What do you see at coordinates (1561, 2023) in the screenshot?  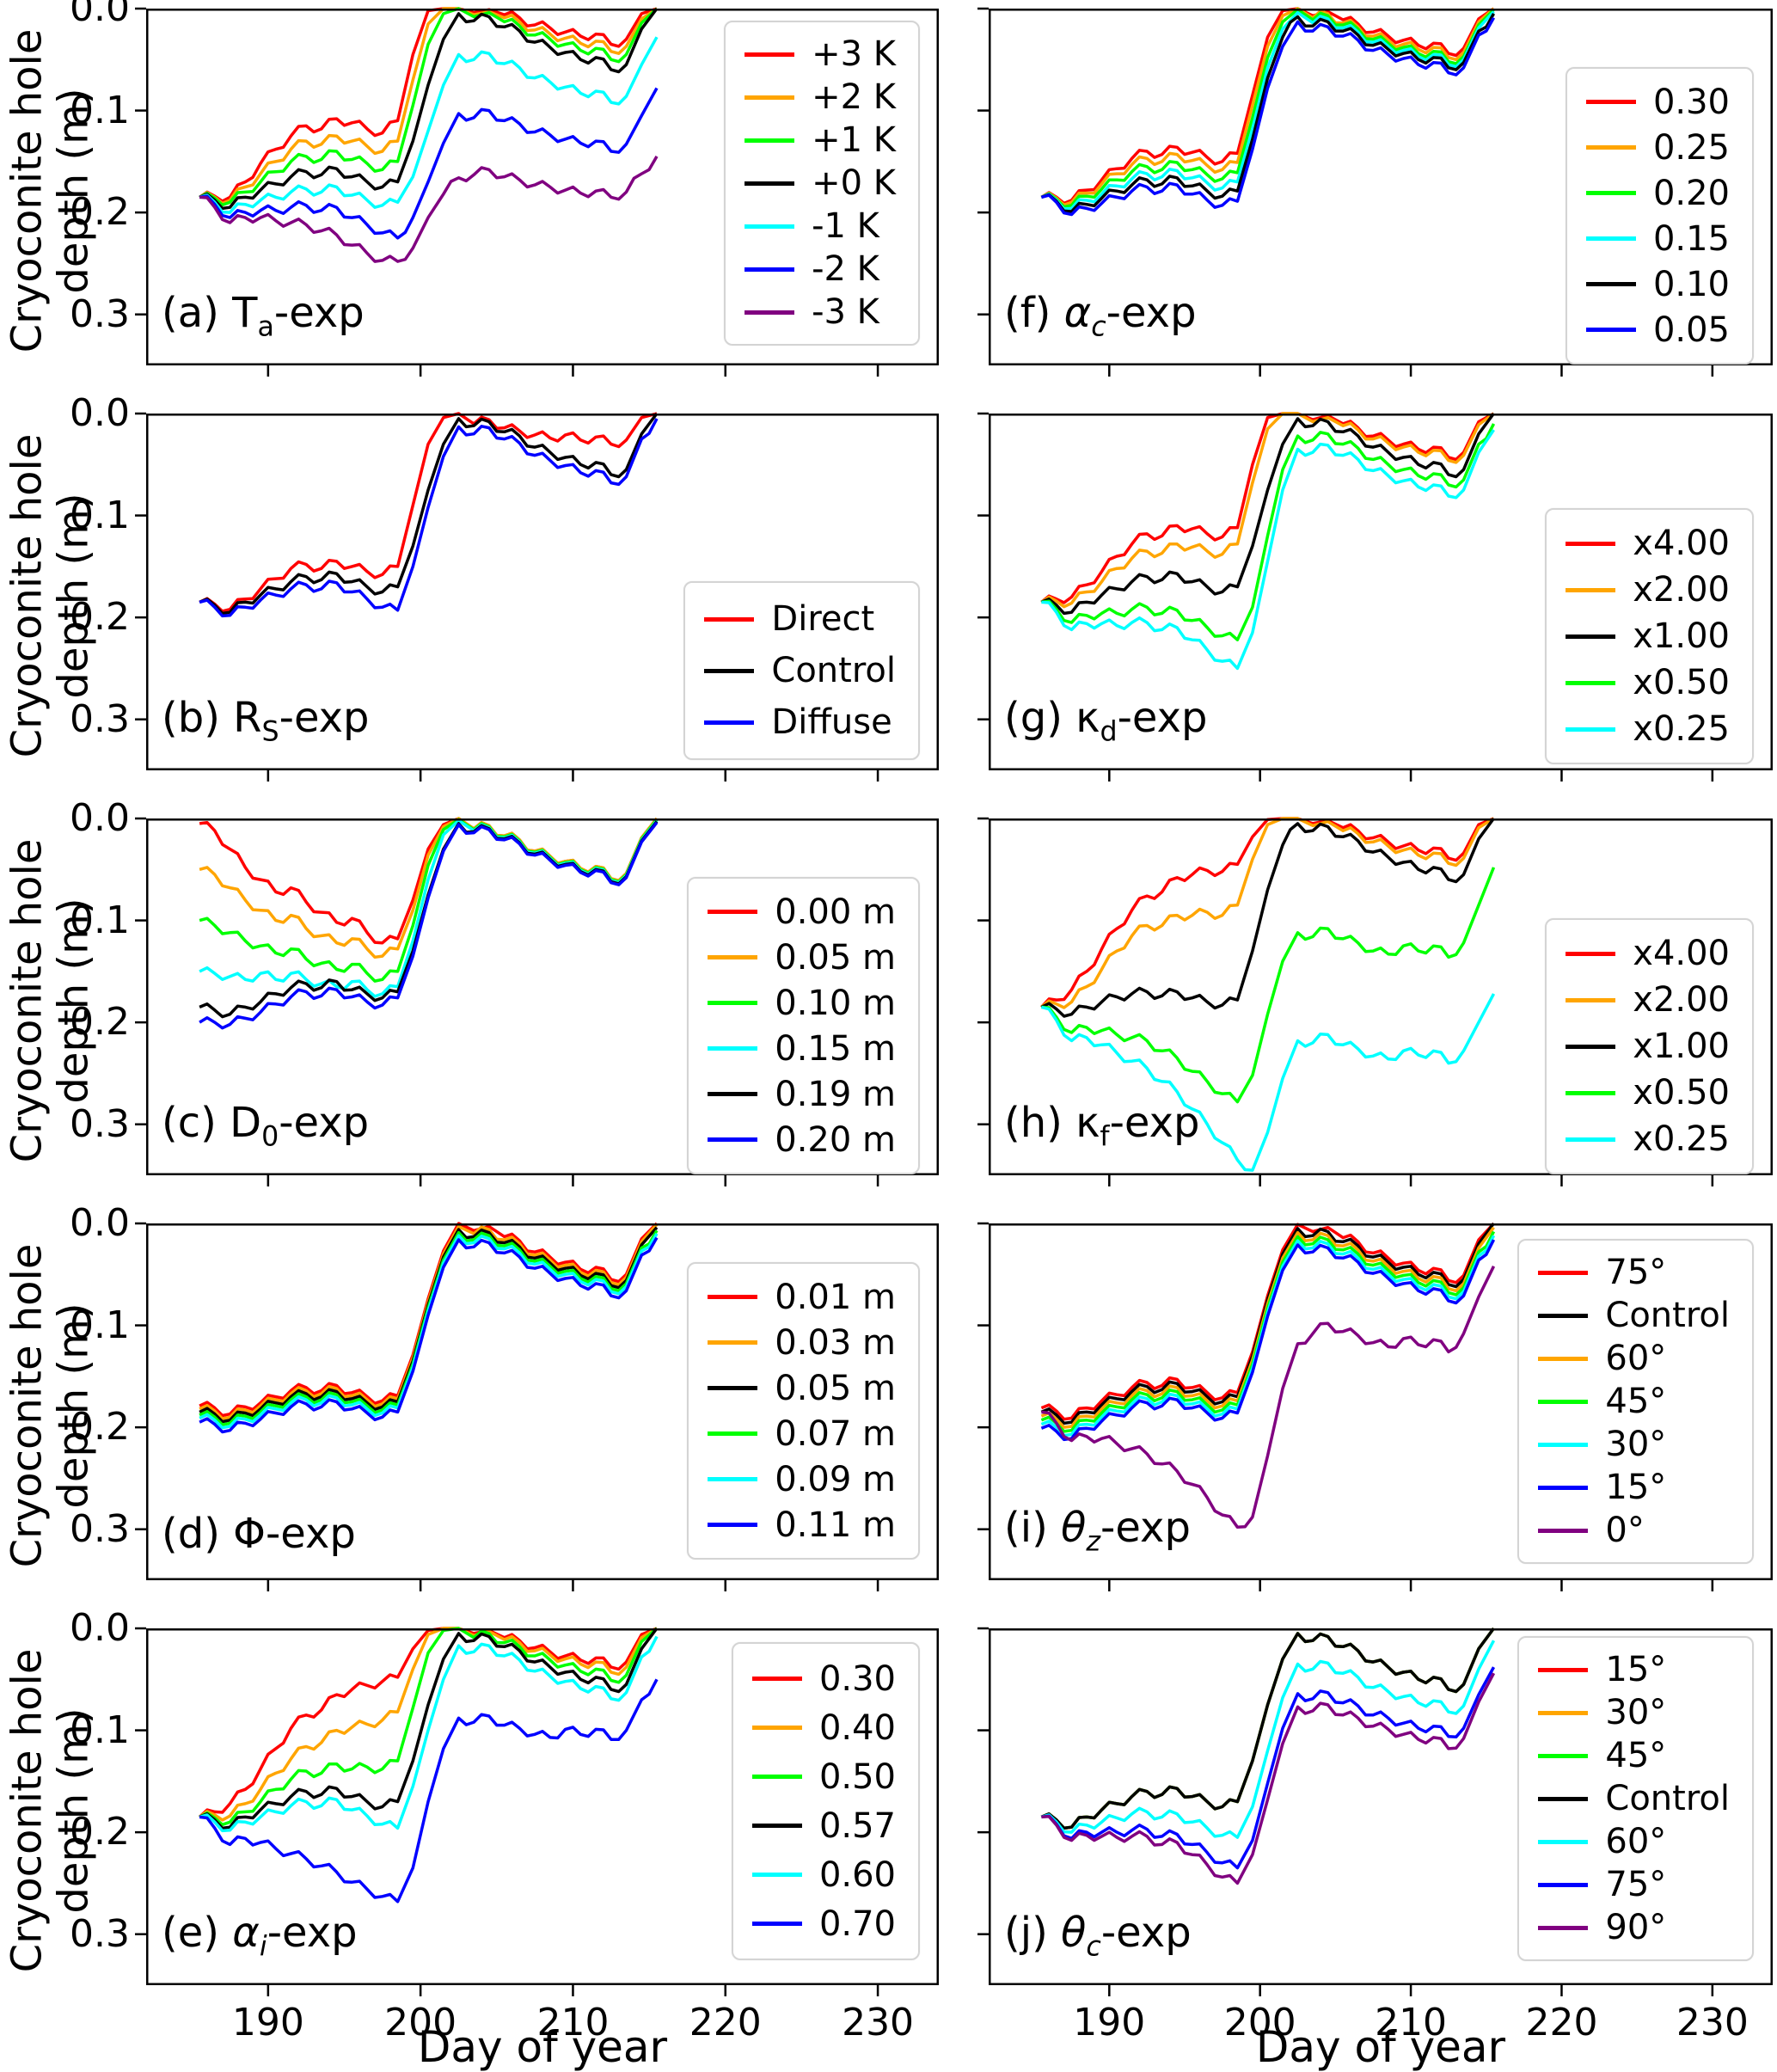 I see `x-tick-label: 220` at bounding box center [1561, 2023].